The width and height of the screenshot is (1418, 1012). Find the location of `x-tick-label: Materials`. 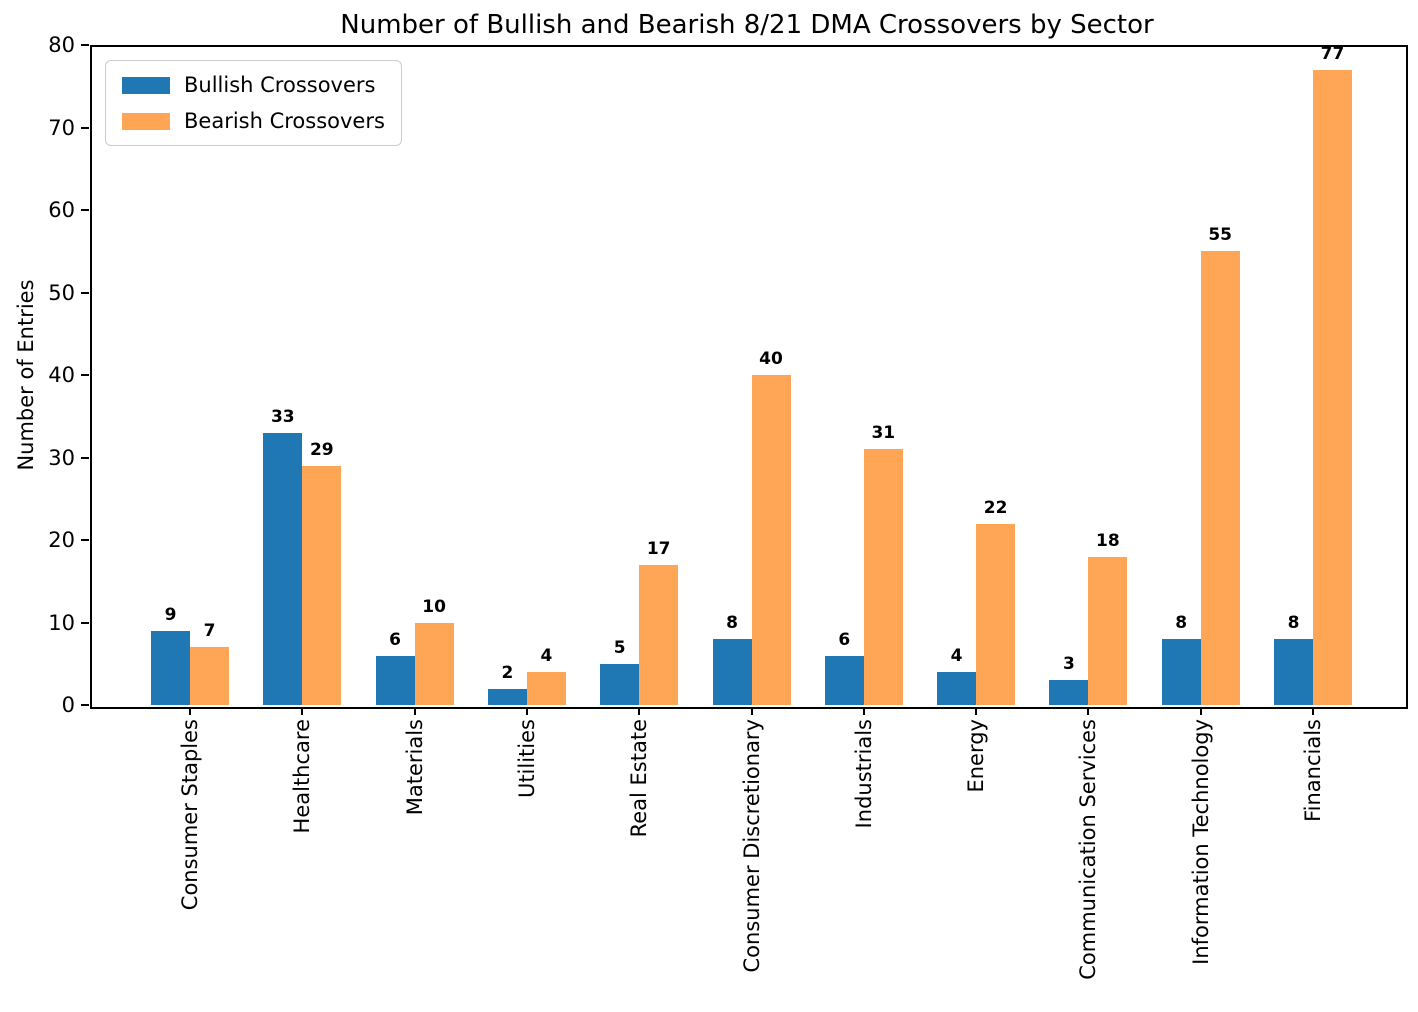

x-tick-label: Materials is located at coordinates (414, 767).